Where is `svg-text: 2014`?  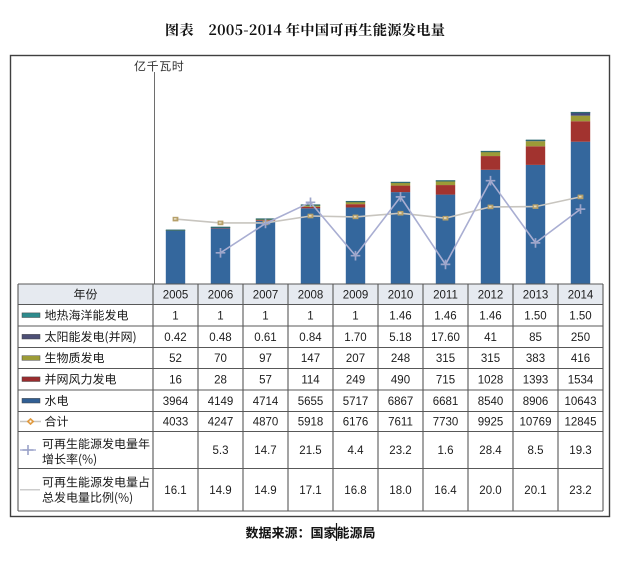 svg-text: 2014 is located at coordinates (581, 295).